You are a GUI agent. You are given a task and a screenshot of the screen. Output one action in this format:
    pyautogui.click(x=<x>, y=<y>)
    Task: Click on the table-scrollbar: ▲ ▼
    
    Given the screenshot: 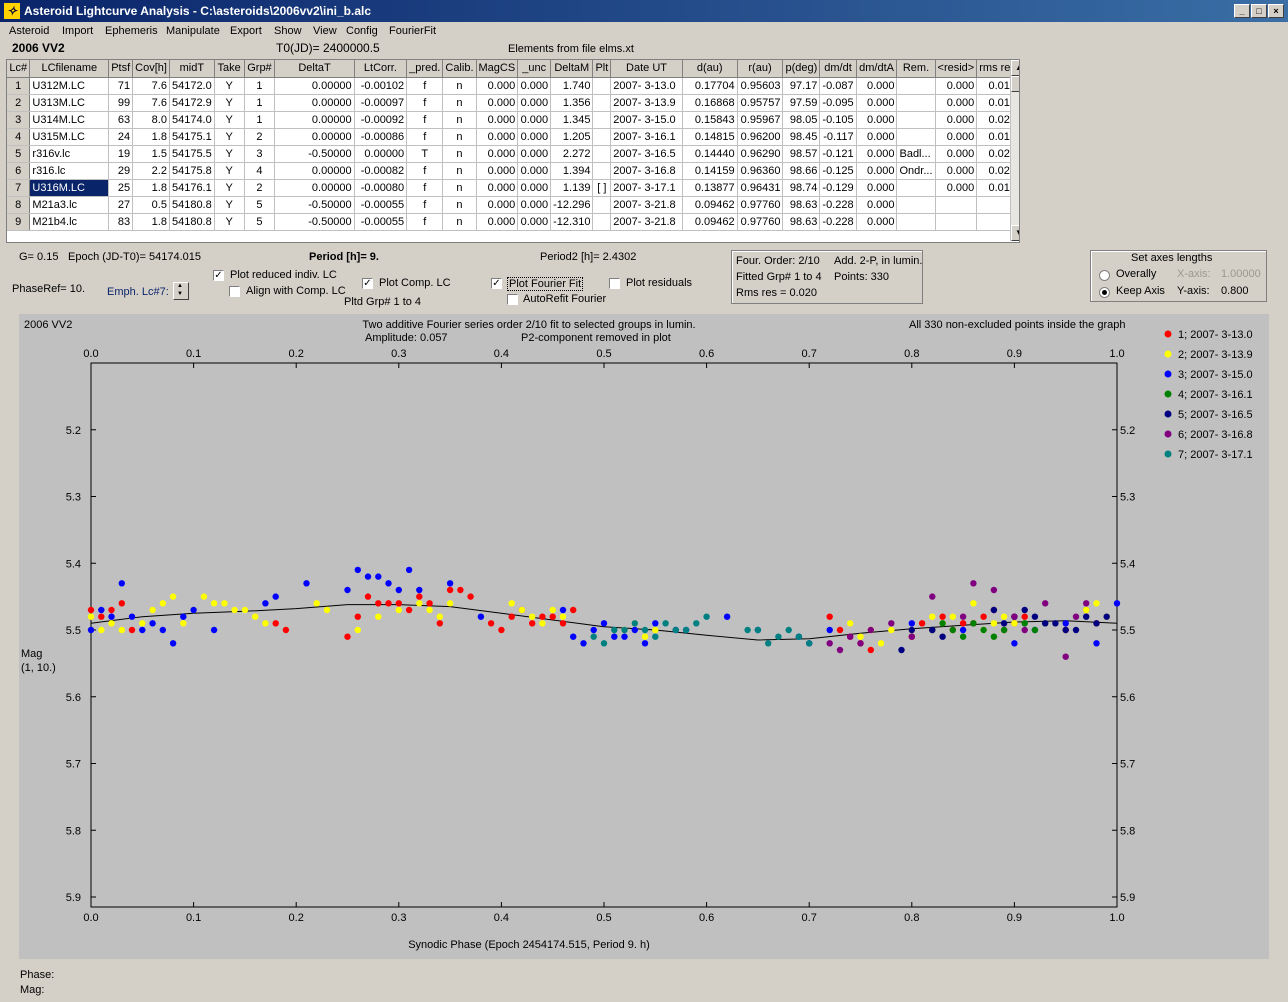 What is the action you would take?
    pyautogui.click(x=1014, y=150)
    